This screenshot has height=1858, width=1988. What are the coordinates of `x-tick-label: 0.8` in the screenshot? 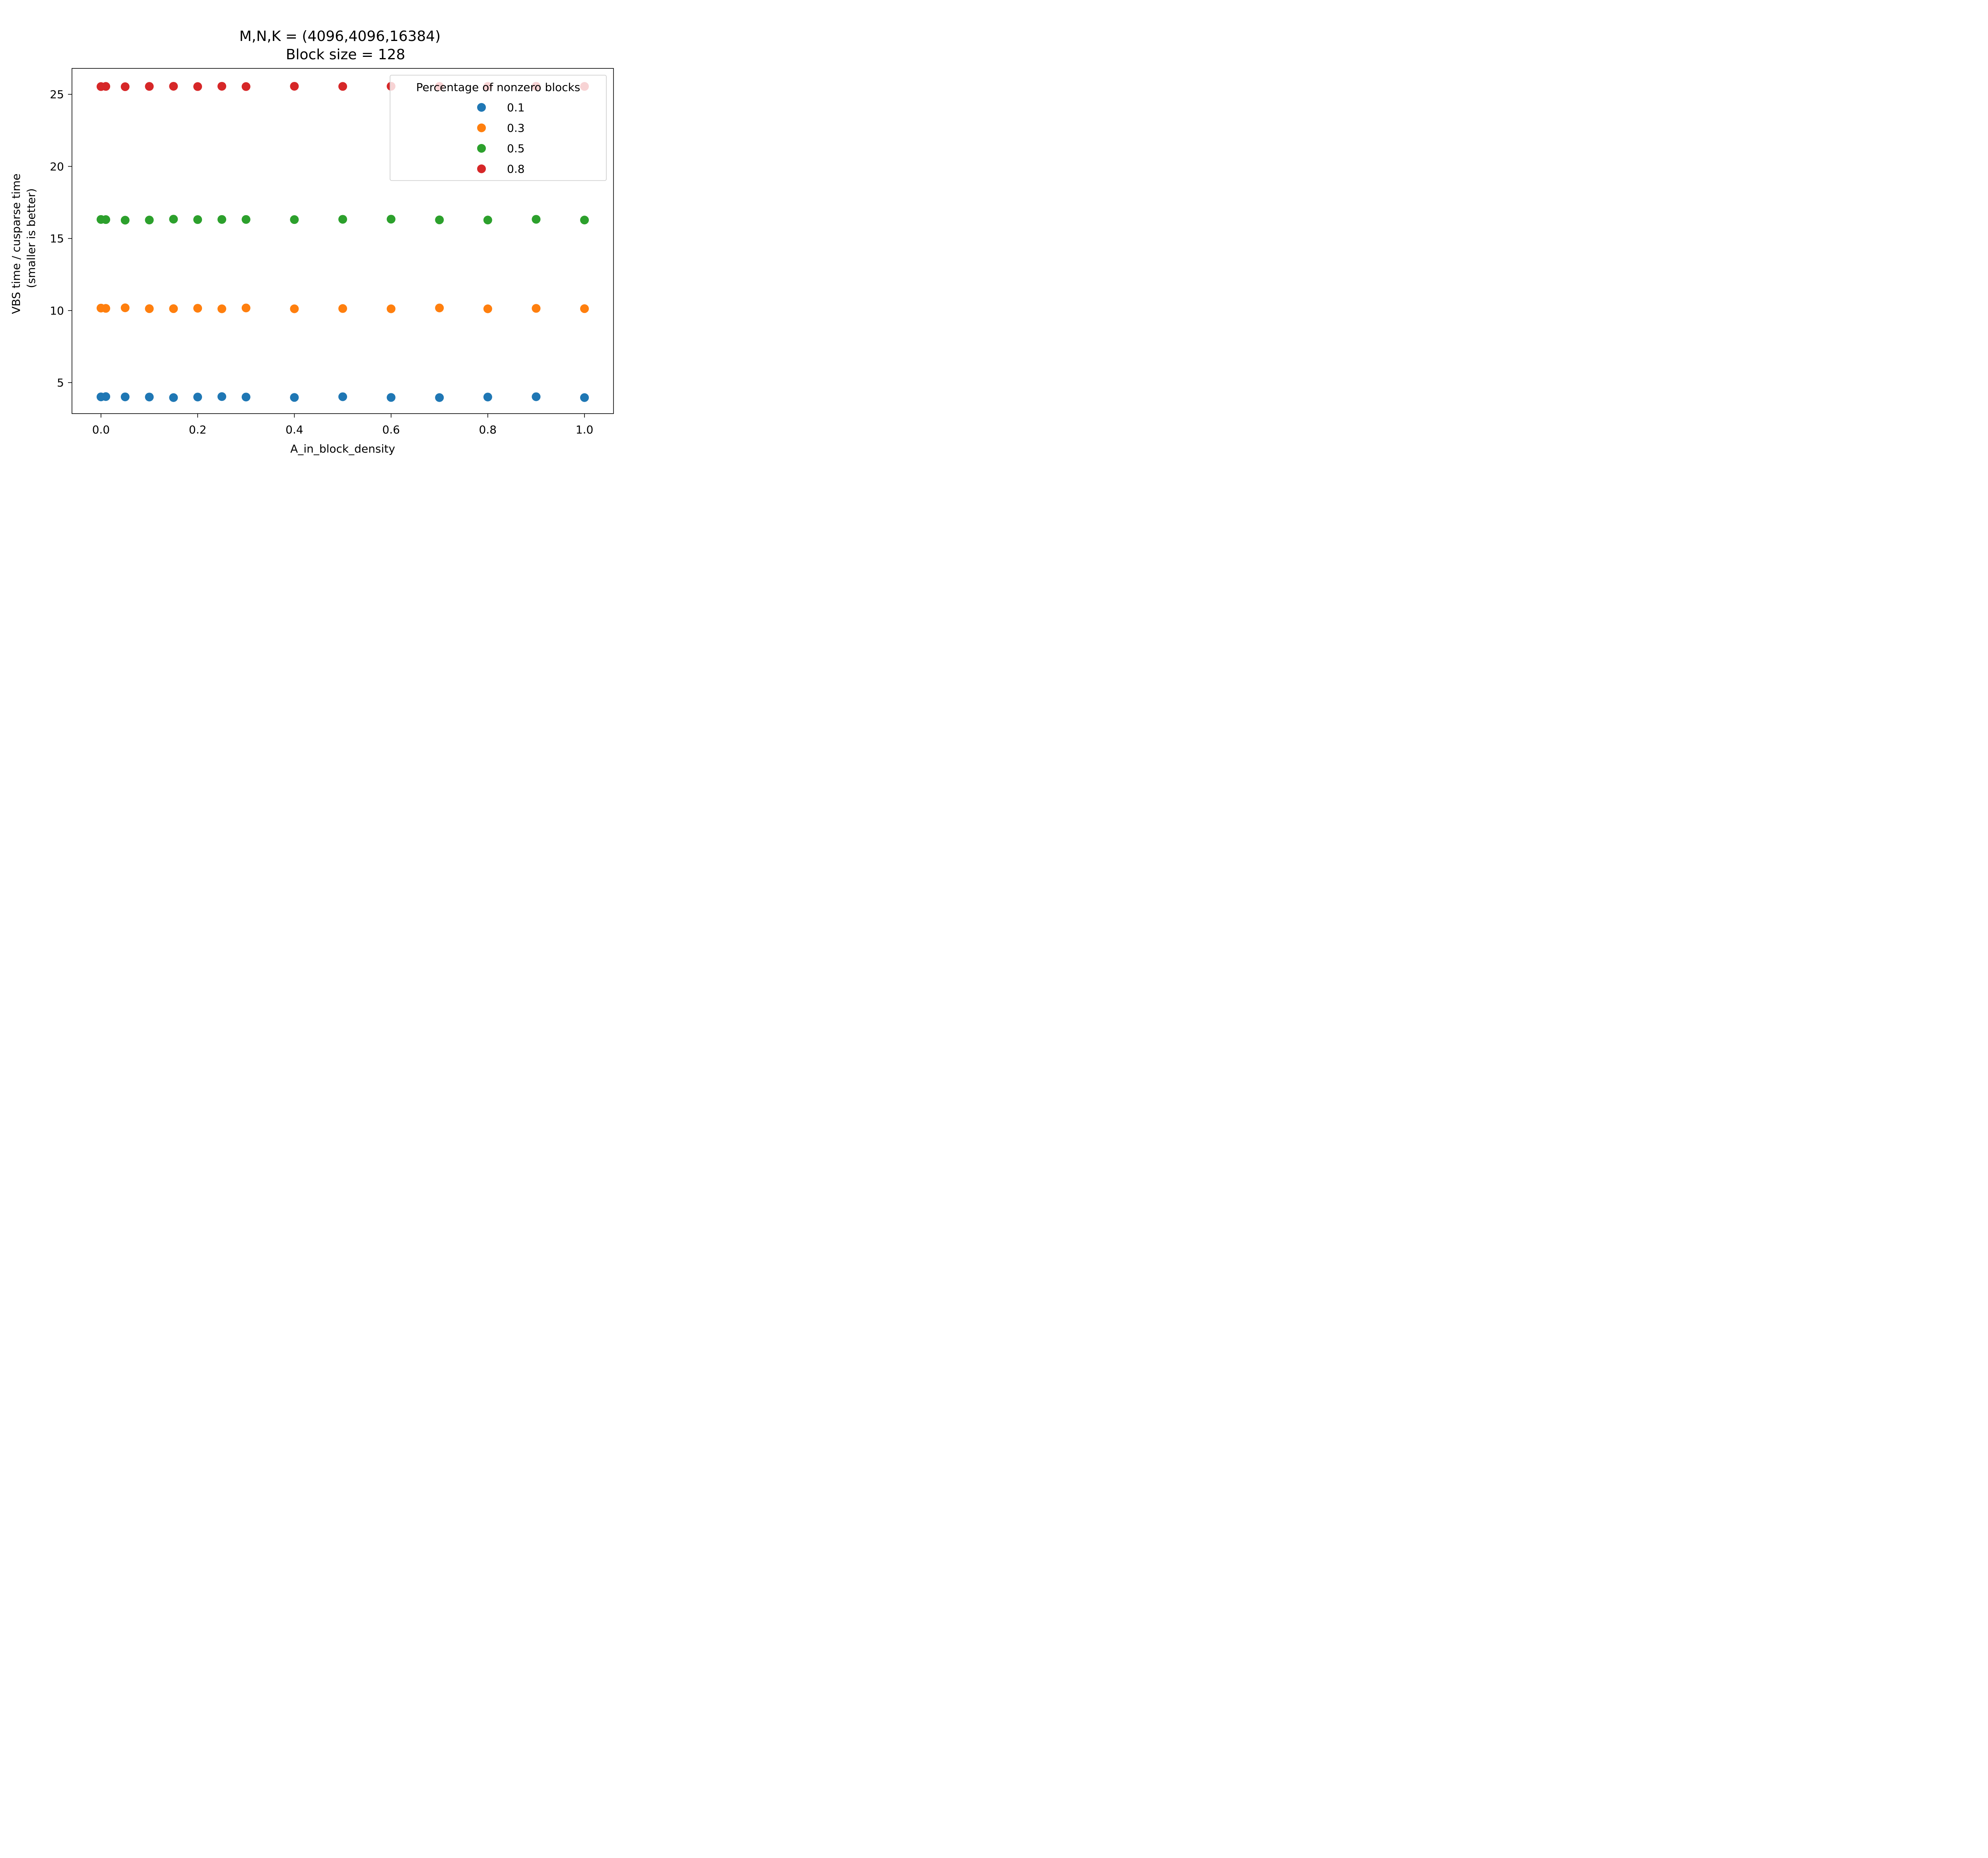 It's located at (488, 429).